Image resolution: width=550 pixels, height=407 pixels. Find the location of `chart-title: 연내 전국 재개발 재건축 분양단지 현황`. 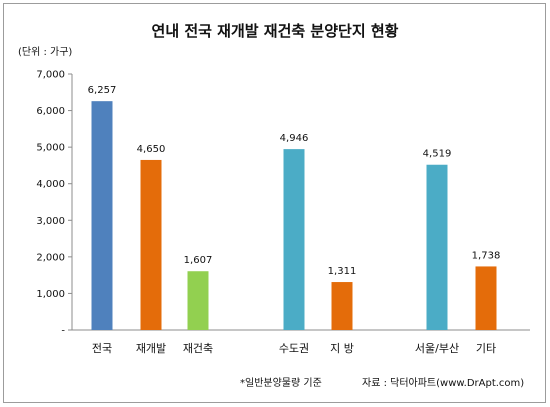

chart-title: 연내 전국 재개발 재건축 분양단지 현황 is located at coordinates (275, 31).